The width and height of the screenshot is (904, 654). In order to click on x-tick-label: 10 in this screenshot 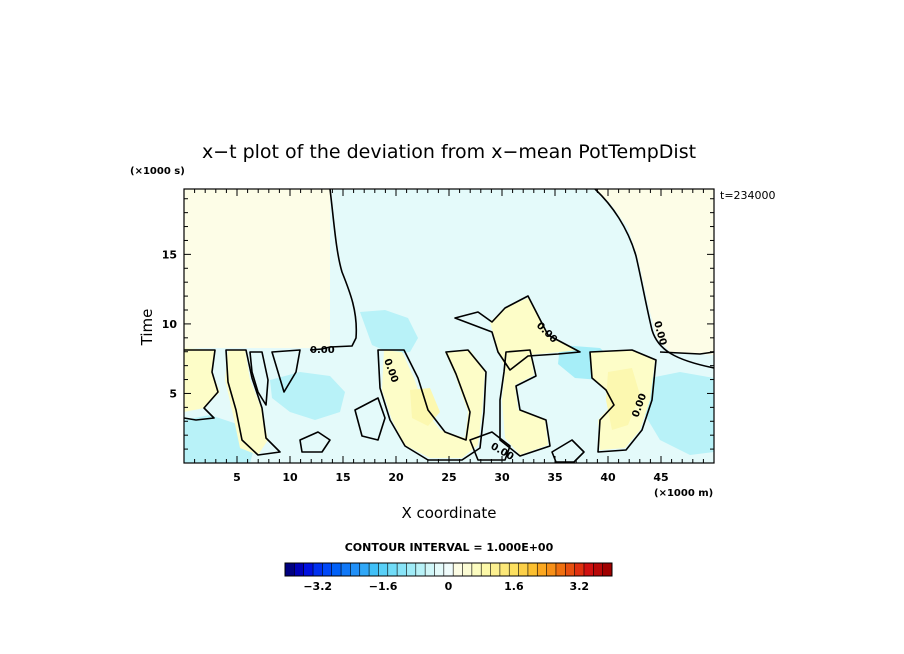, I will do `click(290, 477)`.